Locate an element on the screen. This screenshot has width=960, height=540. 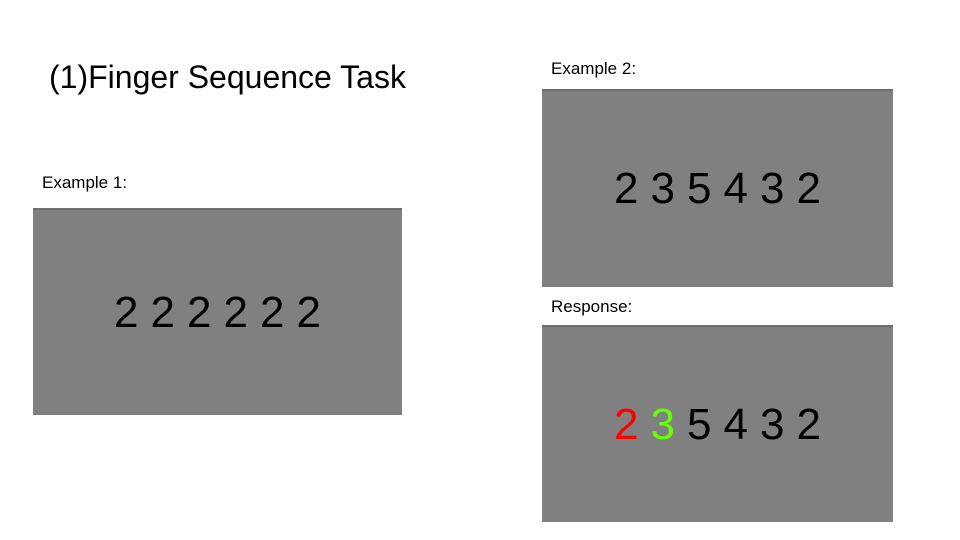
example-2-digit: 5 is located at coordinates (699, 188).